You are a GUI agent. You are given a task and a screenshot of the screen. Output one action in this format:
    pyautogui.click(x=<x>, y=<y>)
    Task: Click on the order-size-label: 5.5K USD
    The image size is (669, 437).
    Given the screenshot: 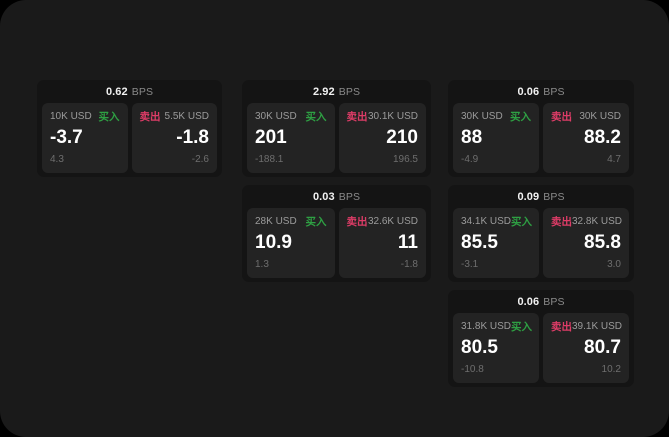 What is the action you would take?
    pyautogui.click(x=186, y=116)
    